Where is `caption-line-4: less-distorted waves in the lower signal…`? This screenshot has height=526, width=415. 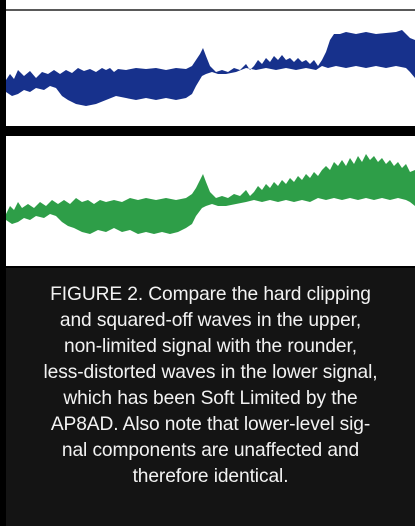 caption-line-4: less-distorted waves in the lower signal… is located at coordinates (210, 372).